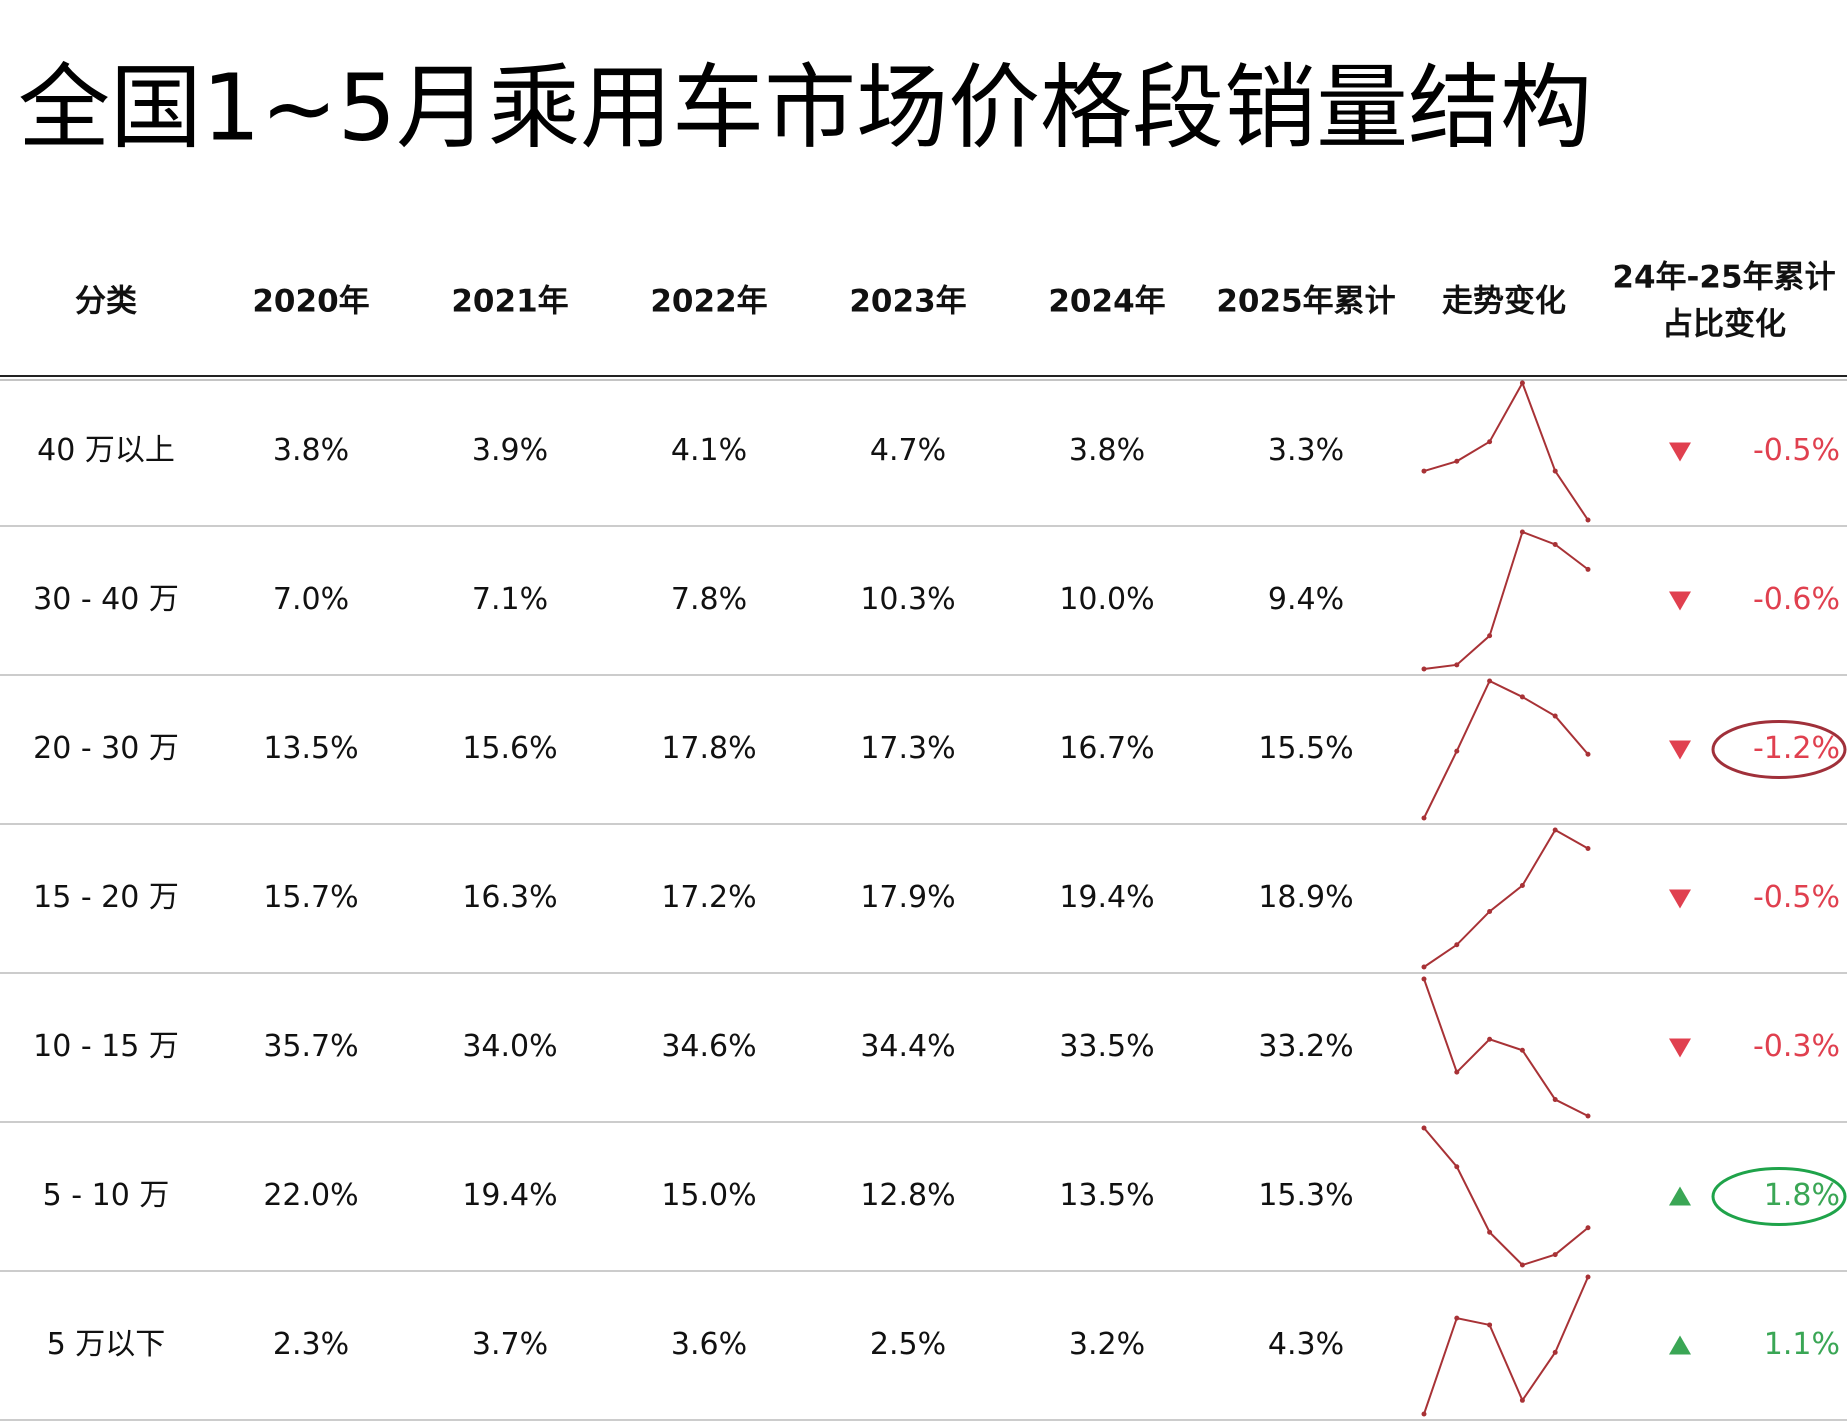 Image resolution: width=1847 pixels, height=1421 pixels. What do you see at coordinates (709, 1344) in the screenshot?
I see `value-cell: 3.6%` at bounding box center [709, 1344].